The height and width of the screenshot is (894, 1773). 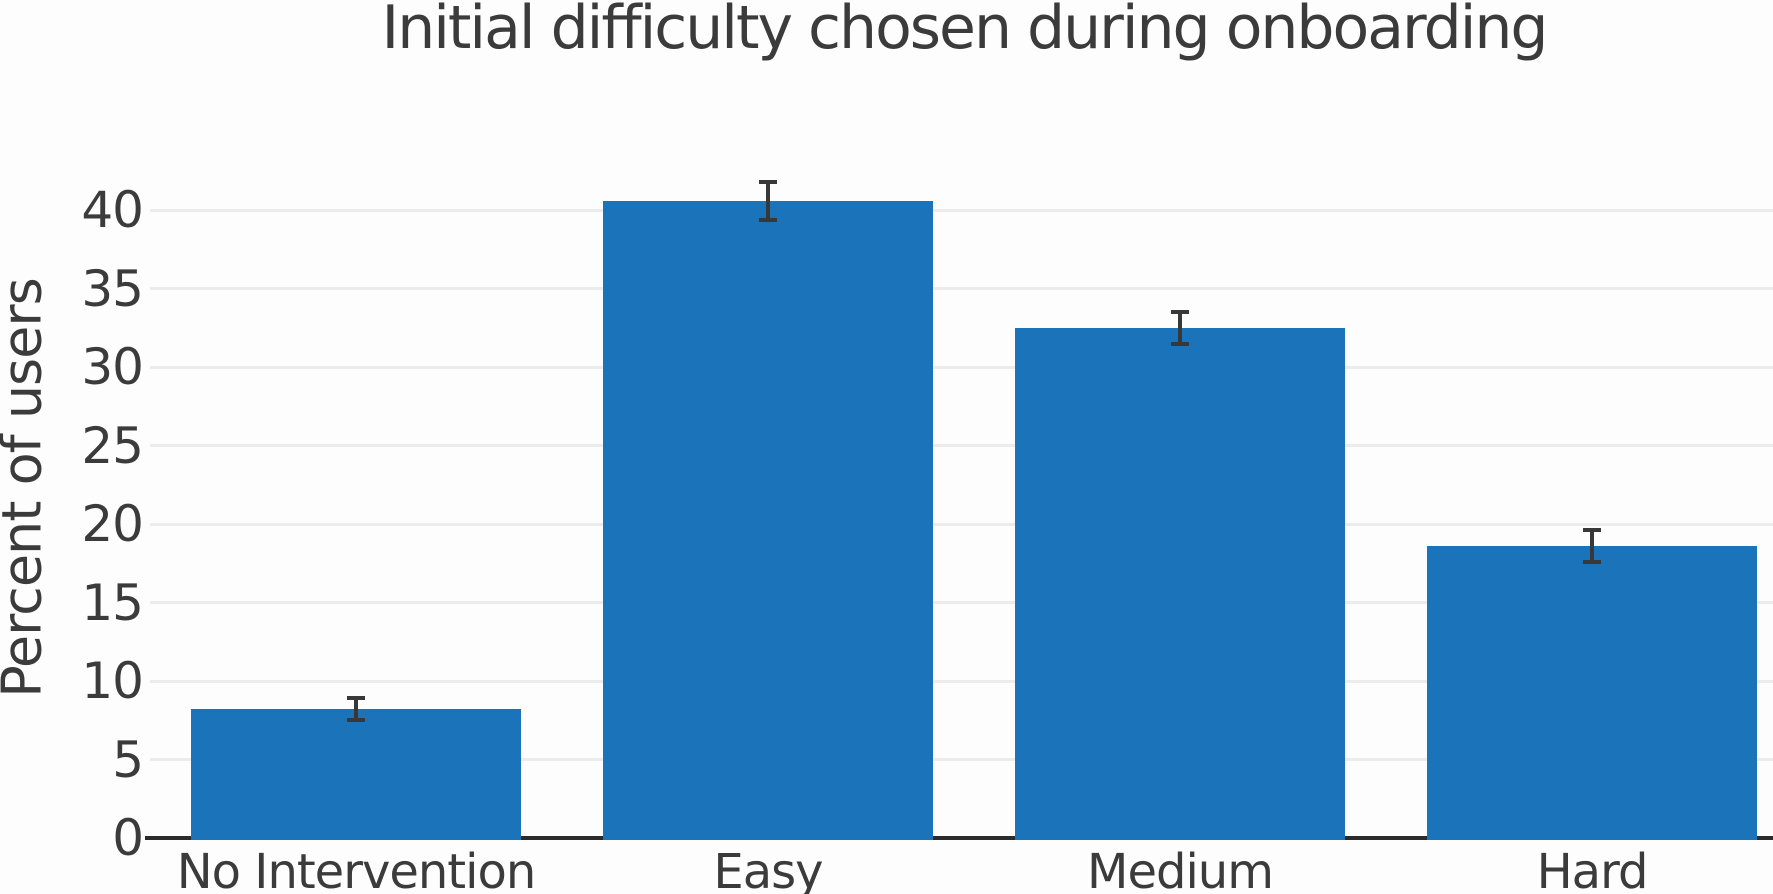 What do you see at coordinates (112, 445) in the screenshot?
I see `y-tick-label: 25` at bounding box center [112, 445].